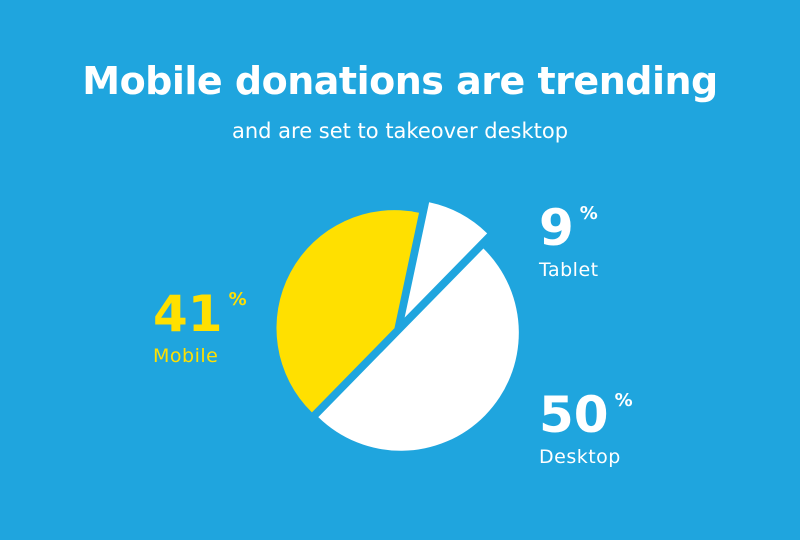 The width and height of the screenshot is (800, 540). I want to click on pie-slice-mobile, so click(348, 311).